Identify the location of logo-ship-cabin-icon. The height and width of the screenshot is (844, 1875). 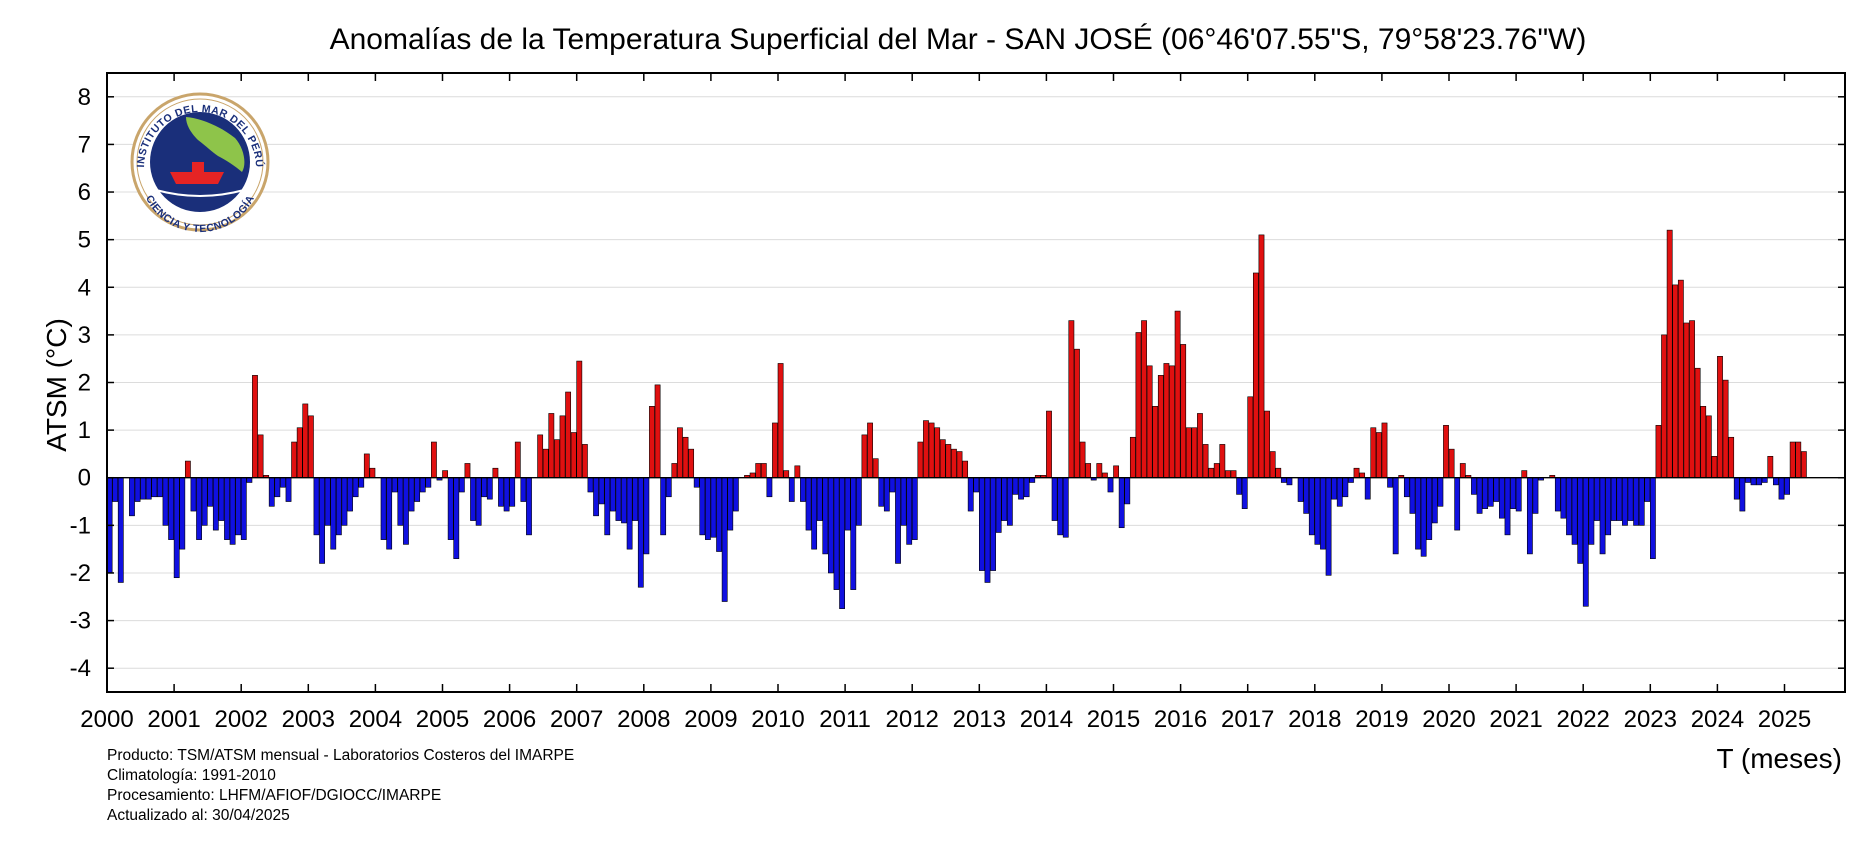
(198, 167).